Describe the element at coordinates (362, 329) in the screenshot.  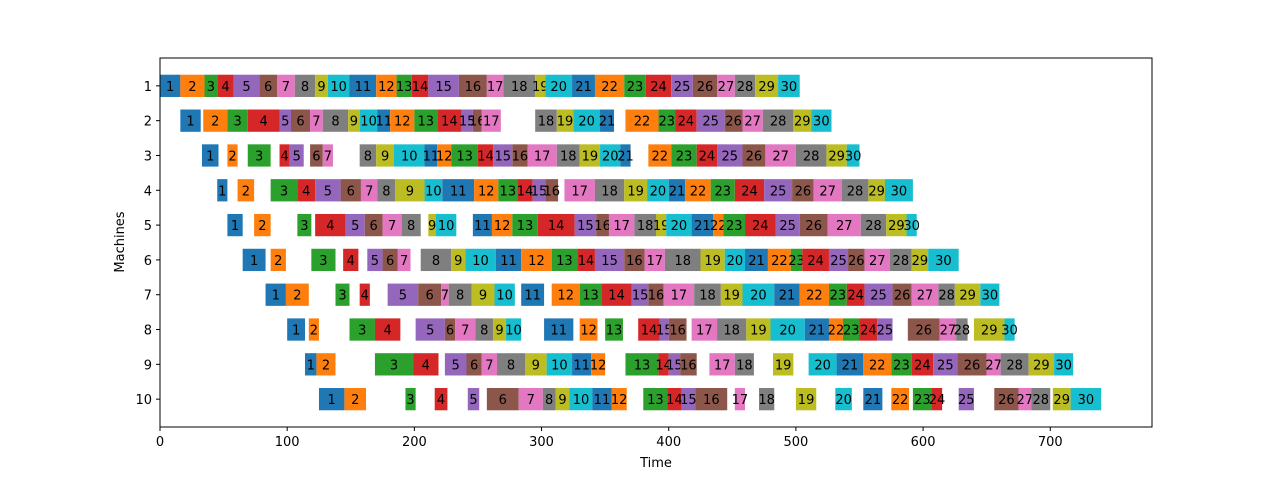
I see `bar-m8-job3` at that location.